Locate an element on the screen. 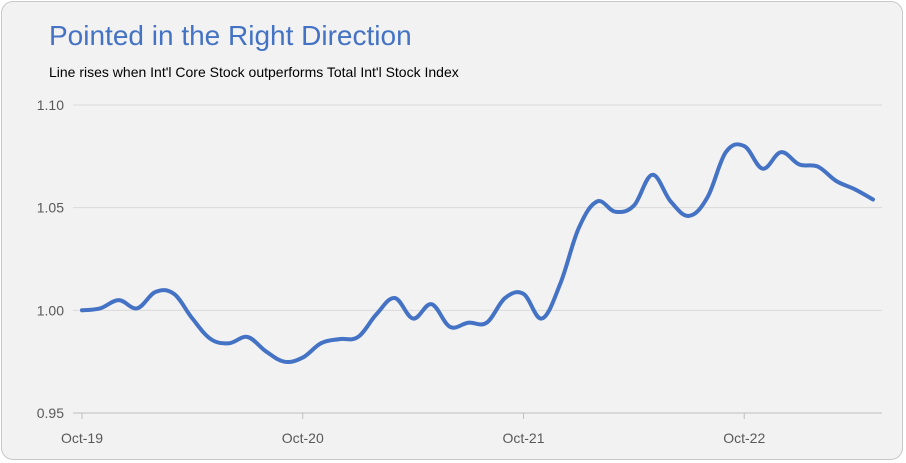 The image size is (906, 463). y-tick-label: 1.00 is located at coordinates (50, 310).